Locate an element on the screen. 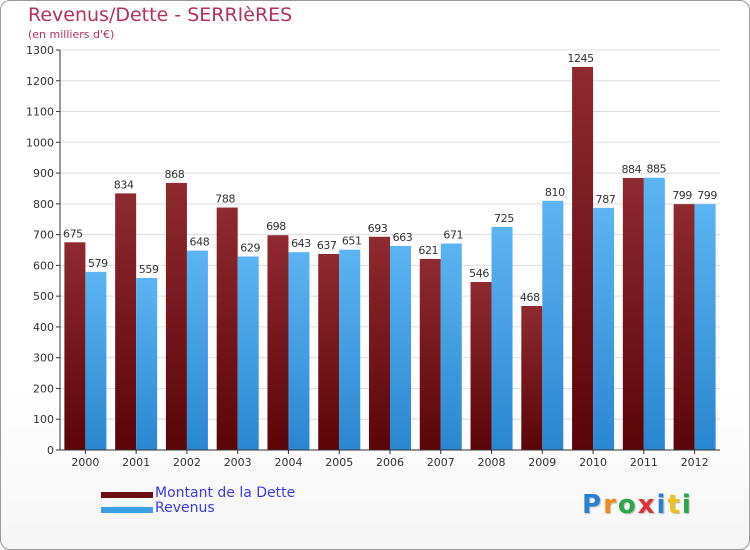 This screenshot has width=750, height=550. data-label-revenus-2012: 799 is located at coordinates (707, 195).